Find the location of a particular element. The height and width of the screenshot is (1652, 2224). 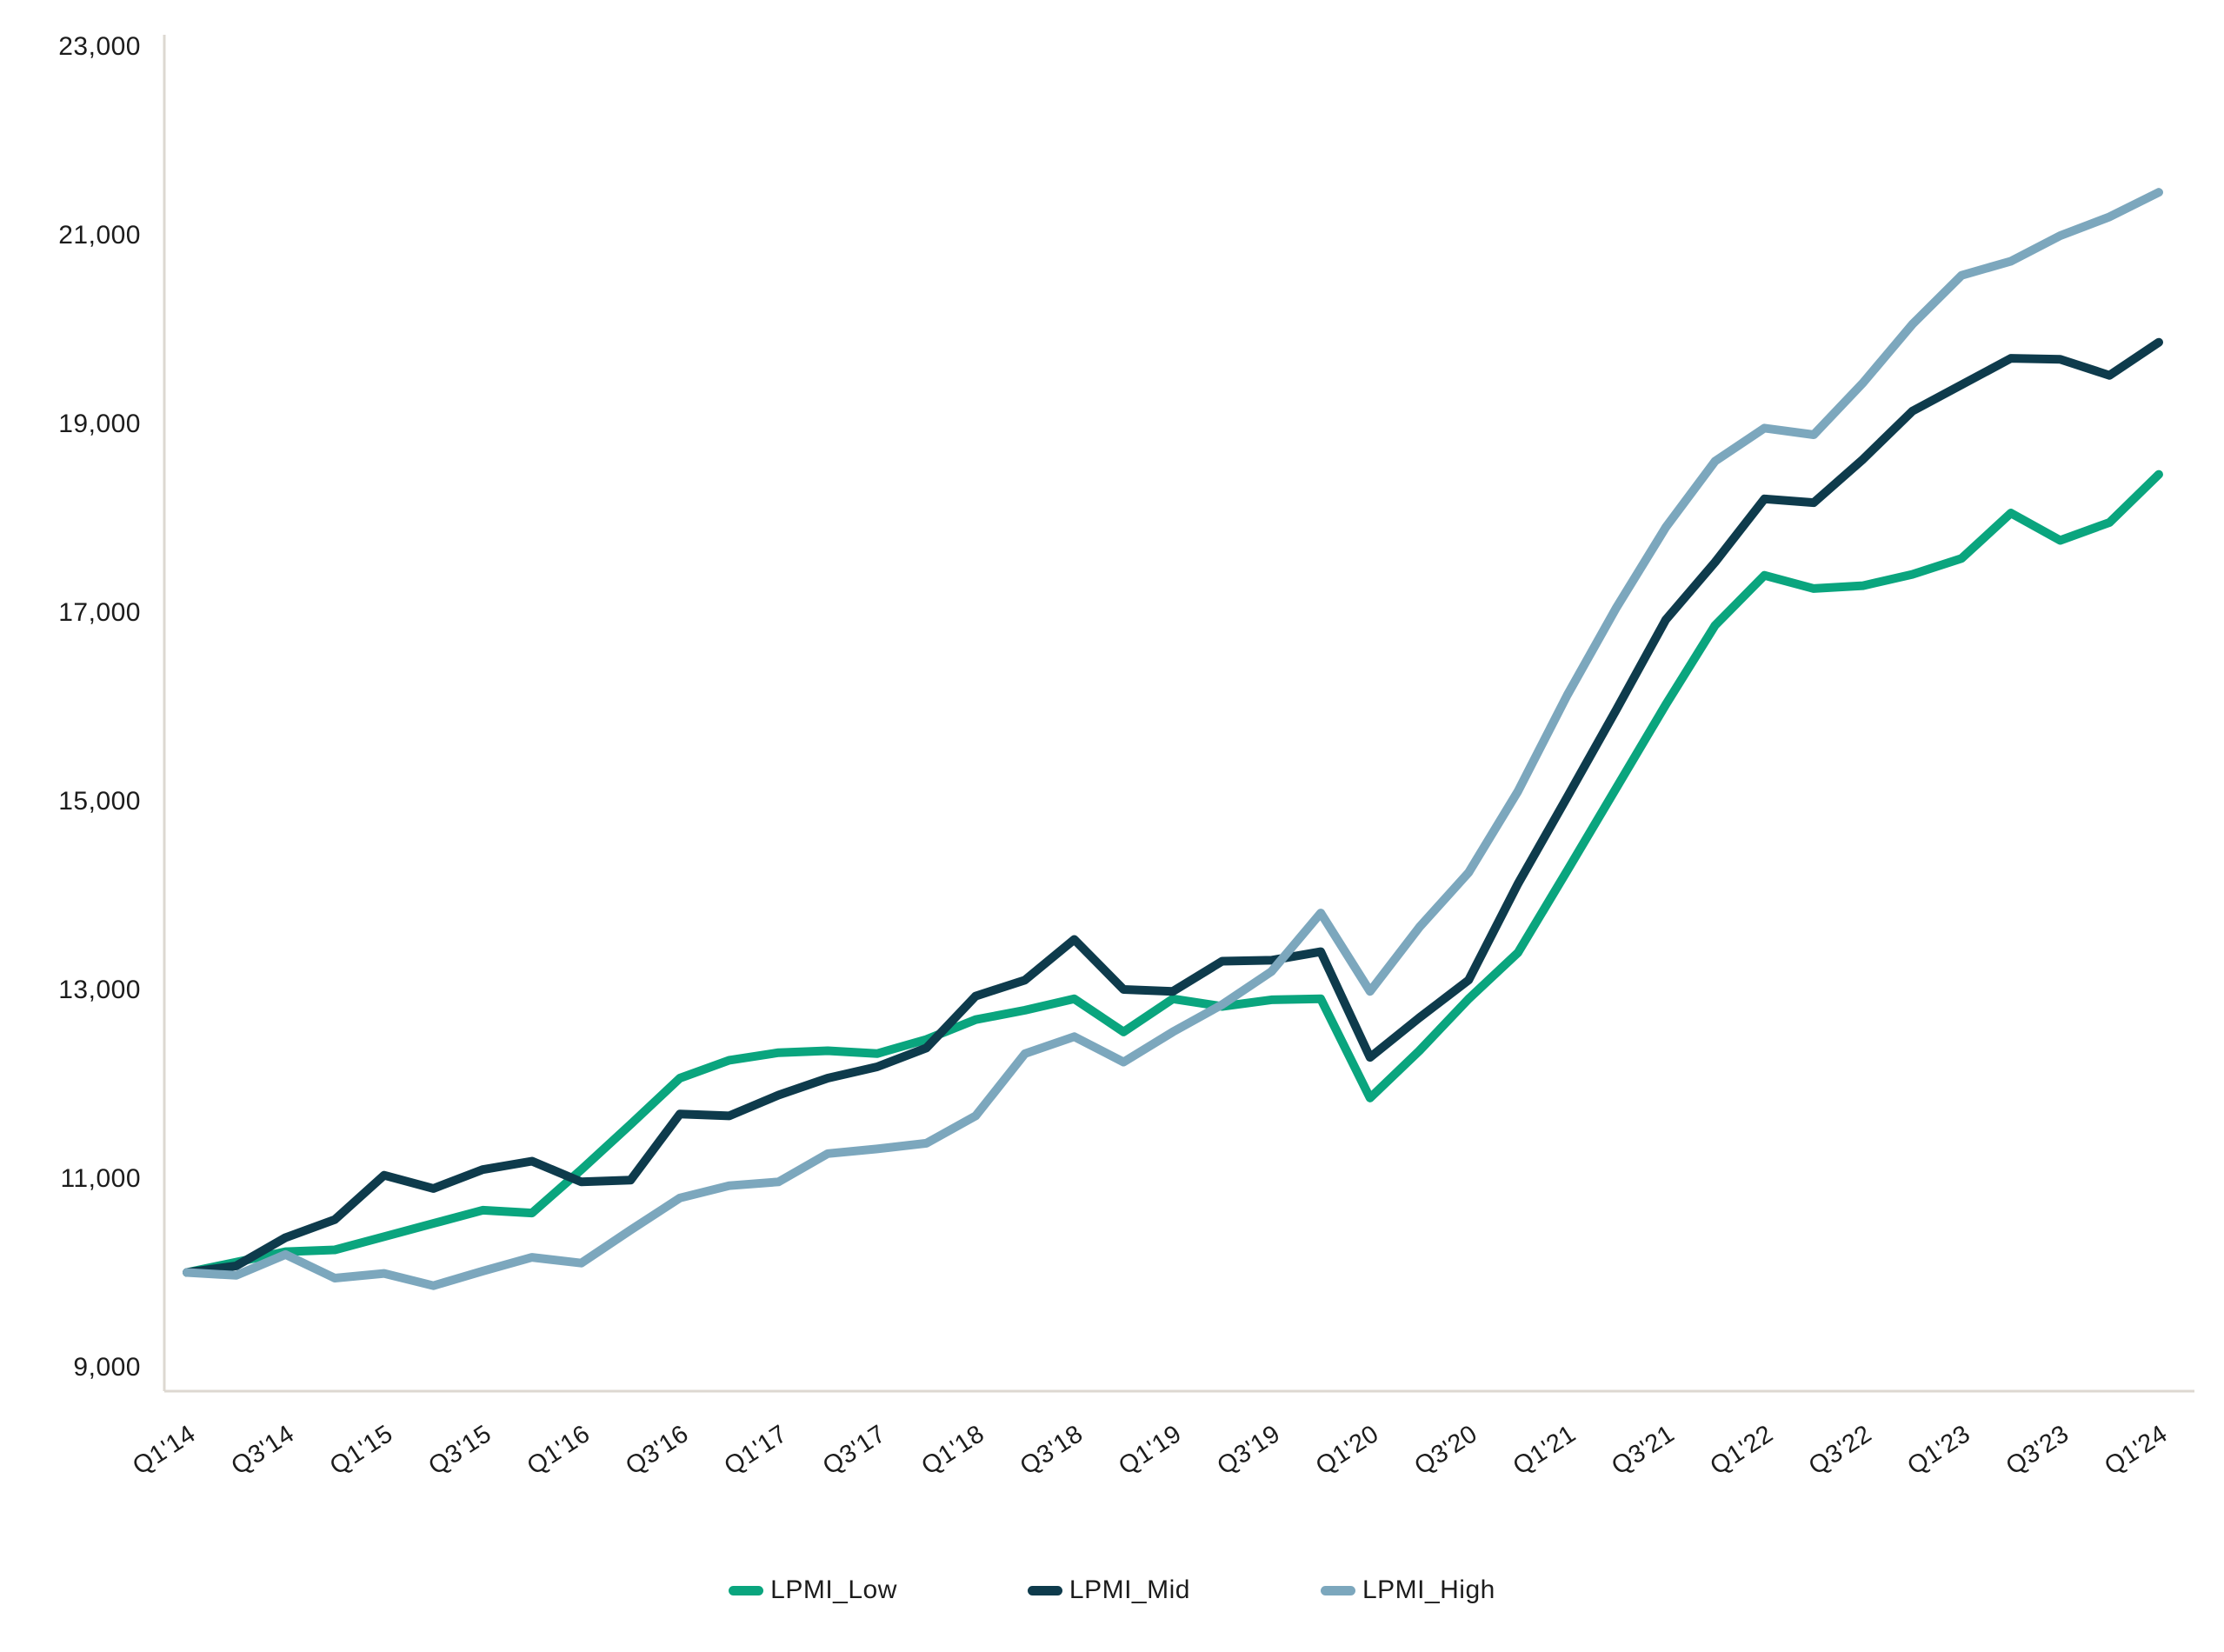

y-axis-label: 21,000 is located at coordinates (100, 235).